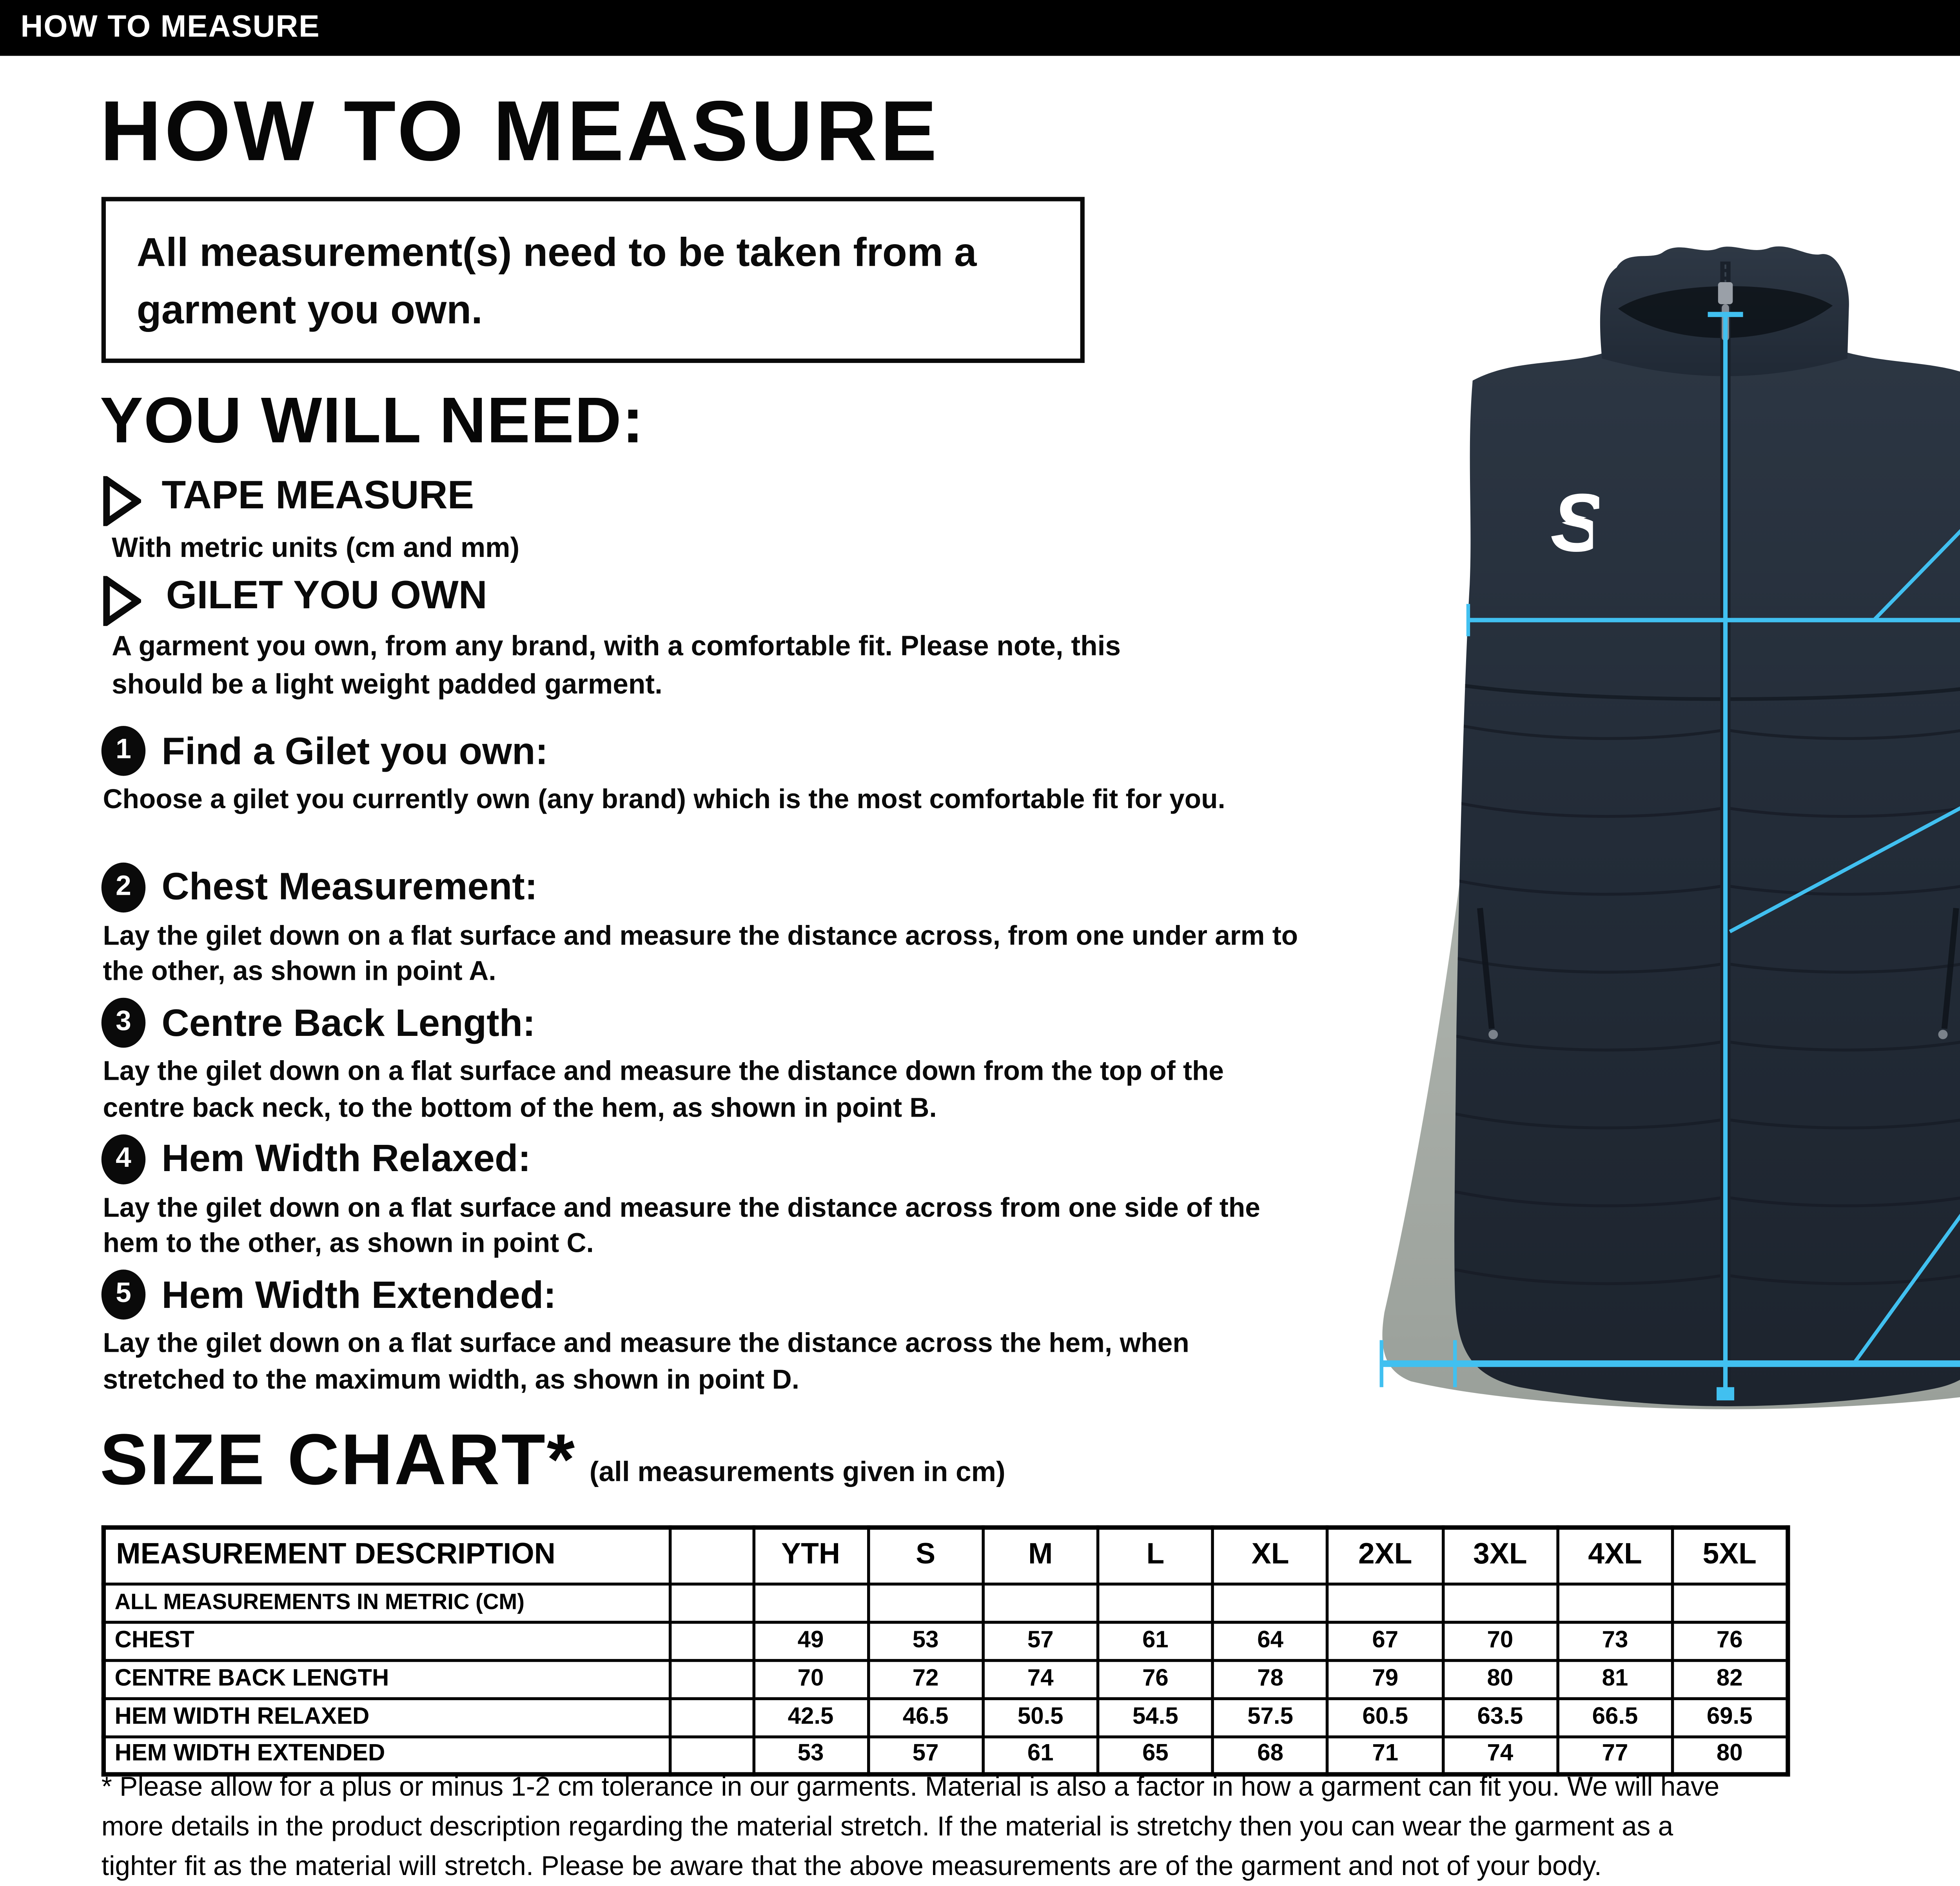  I want to click on pocket-zip-right, so click(1950, 968).